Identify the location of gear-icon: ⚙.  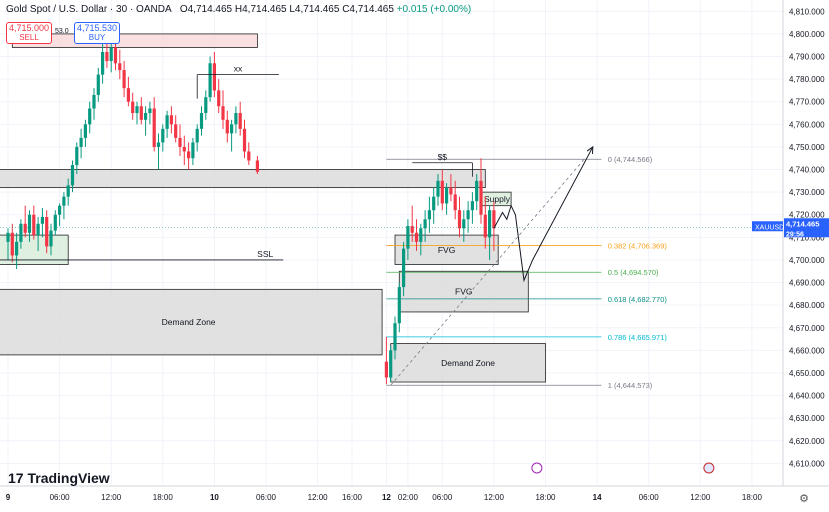
(804, 499).